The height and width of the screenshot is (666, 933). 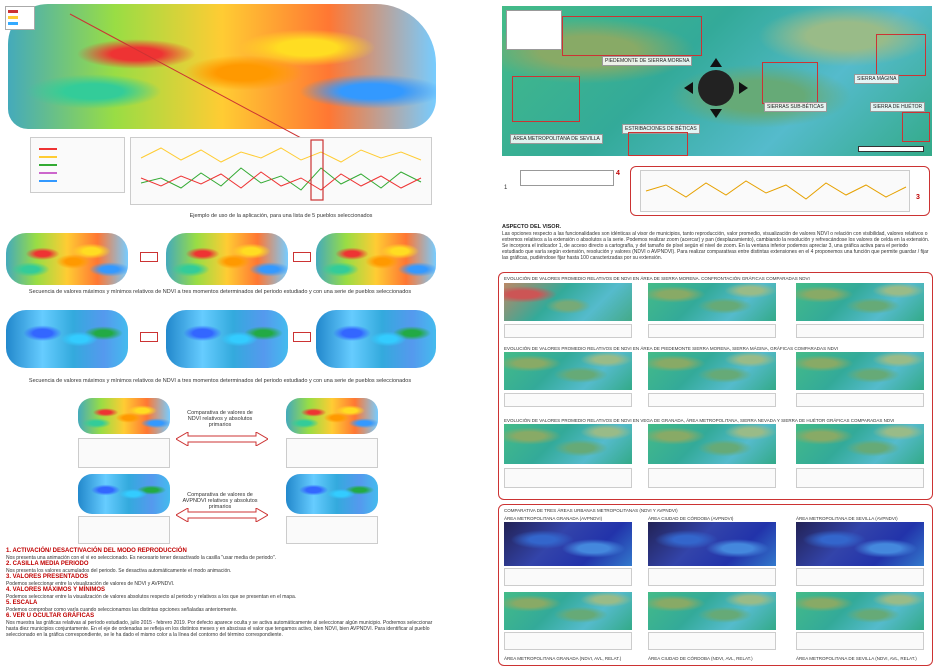 I want to click on pan-arrow-left-icon, so click(x=688, y=88).